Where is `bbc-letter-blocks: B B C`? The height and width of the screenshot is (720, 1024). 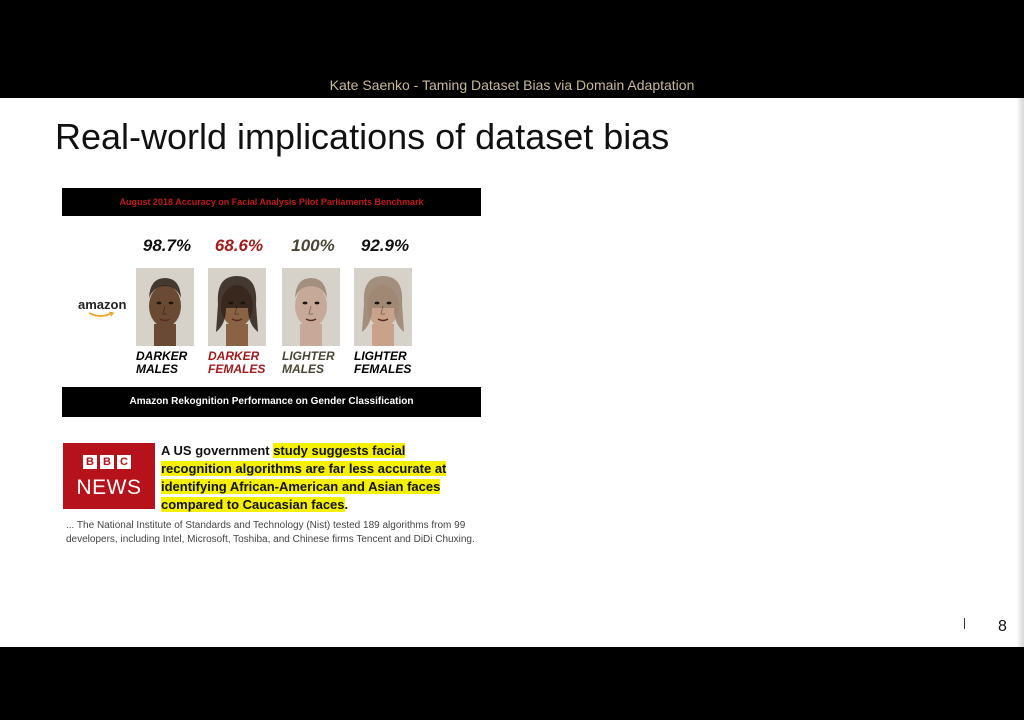
bbc-letter-blocks: B B C is located at coordinates (107, 462).